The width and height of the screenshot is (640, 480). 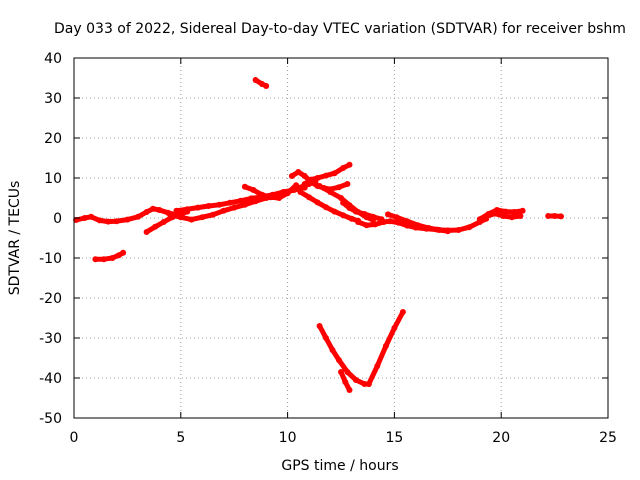 I want to click on y-tick-label: 40, so click(x=53, y=59).